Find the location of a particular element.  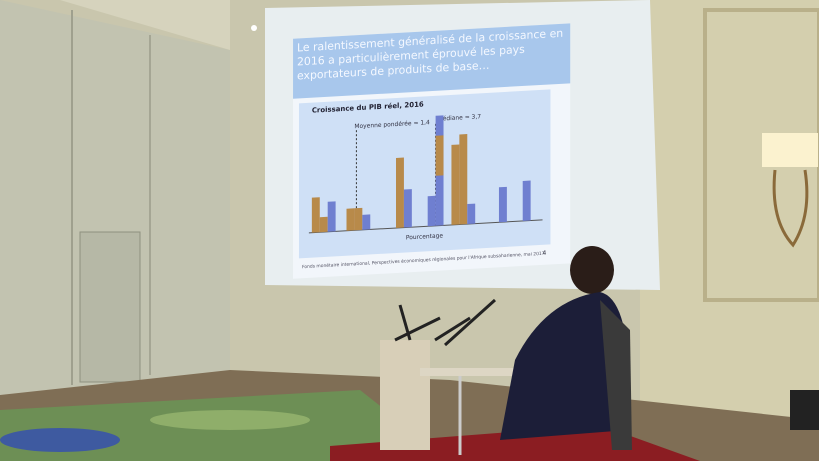

equipment is located at coordinates (804, 410).